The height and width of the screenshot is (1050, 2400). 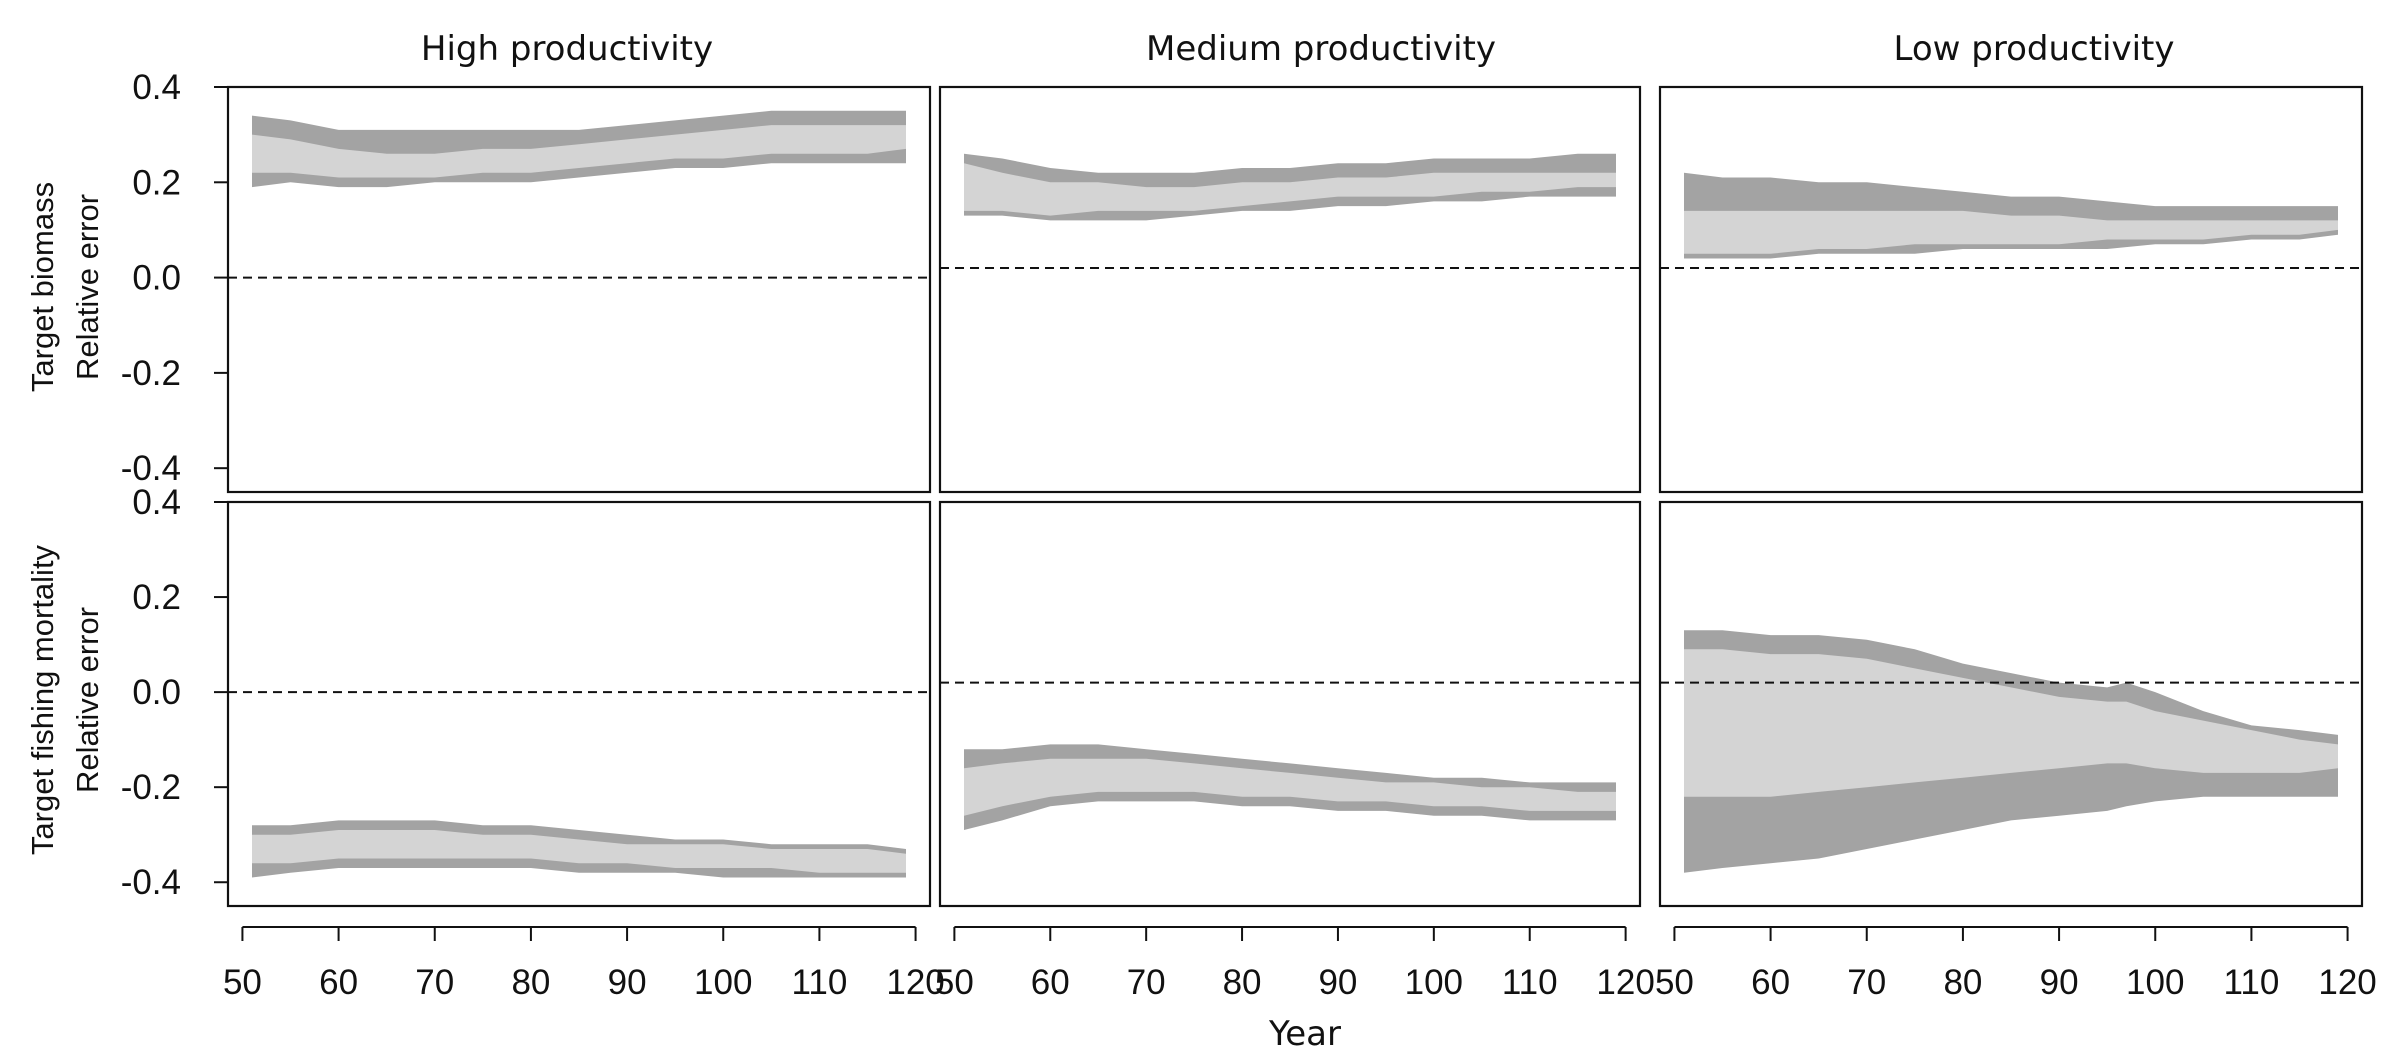 I want to click on inner-band-biomass-medium, so click(x=1290, y=189).